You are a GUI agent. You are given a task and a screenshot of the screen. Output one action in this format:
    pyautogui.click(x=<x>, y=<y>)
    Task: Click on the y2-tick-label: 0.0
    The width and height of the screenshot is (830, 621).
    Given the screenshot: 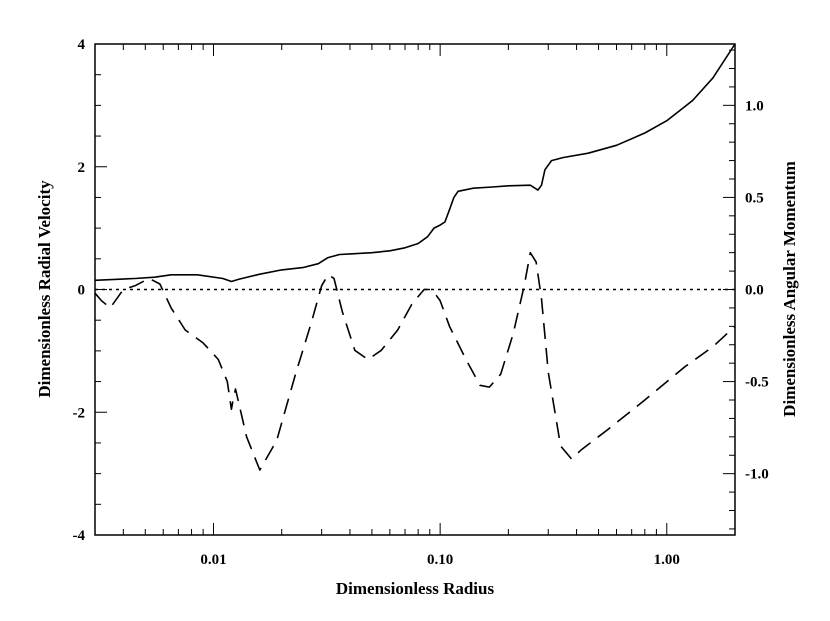 What is the action you would take?
    pyautogui.click(x=754, y=291)
    